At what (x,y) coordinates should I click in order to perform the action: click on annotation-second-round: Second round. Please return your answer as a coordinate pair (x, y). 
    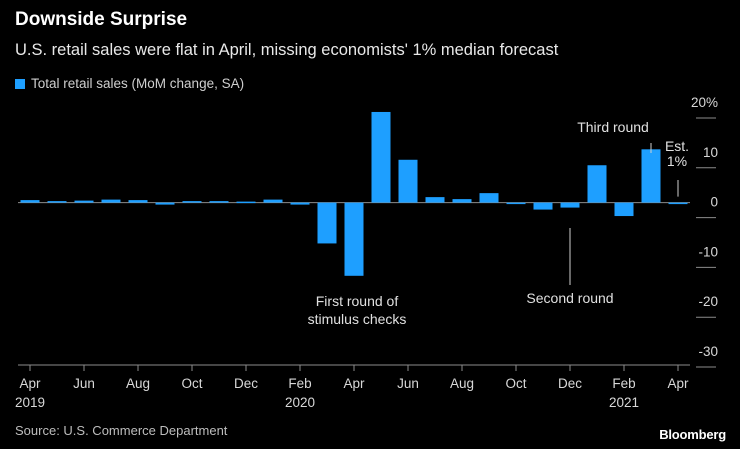
    Looking at the image, I should click on (569, 298).